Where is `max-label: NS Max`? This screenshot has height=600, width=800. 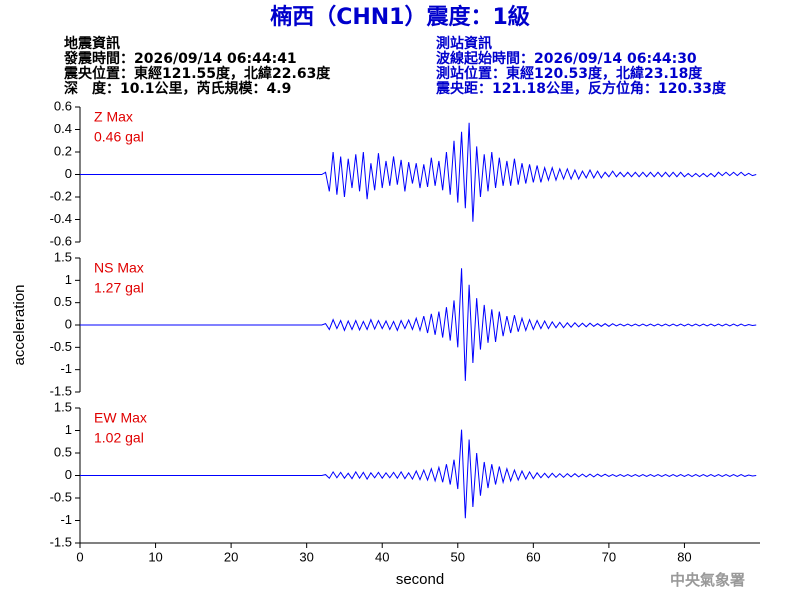 max-label: NS Max is located at coordinates (119, 268).